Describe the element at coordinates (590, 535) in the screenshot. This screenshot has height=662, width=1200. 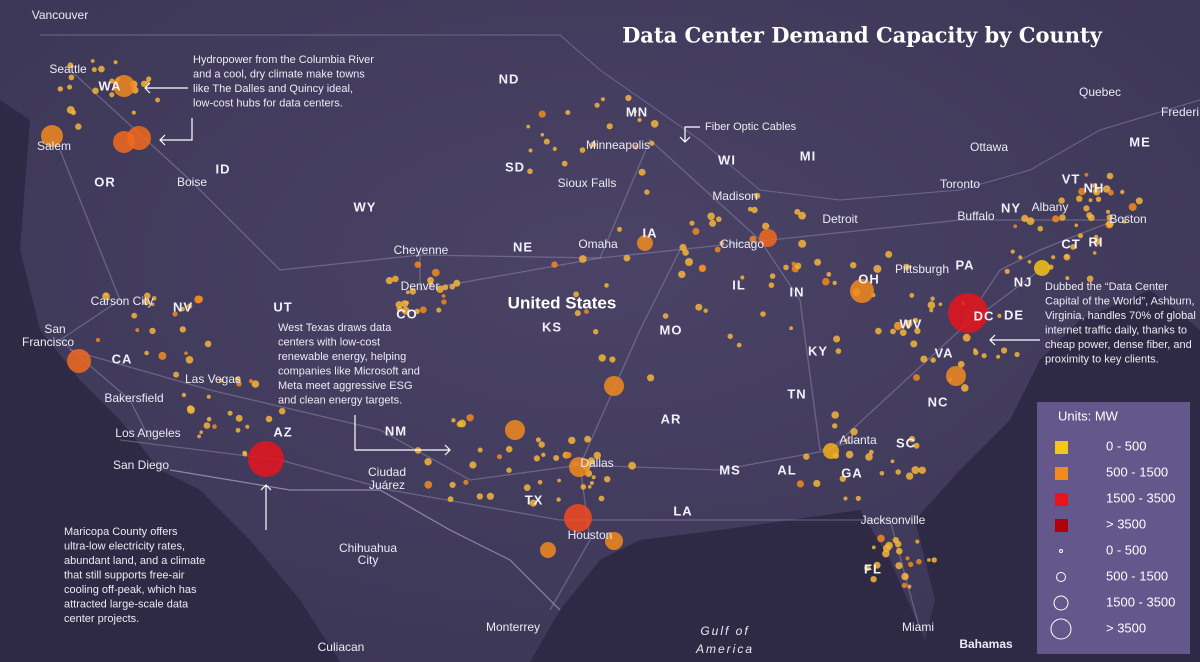
I see `city-label: Houston` at that location.